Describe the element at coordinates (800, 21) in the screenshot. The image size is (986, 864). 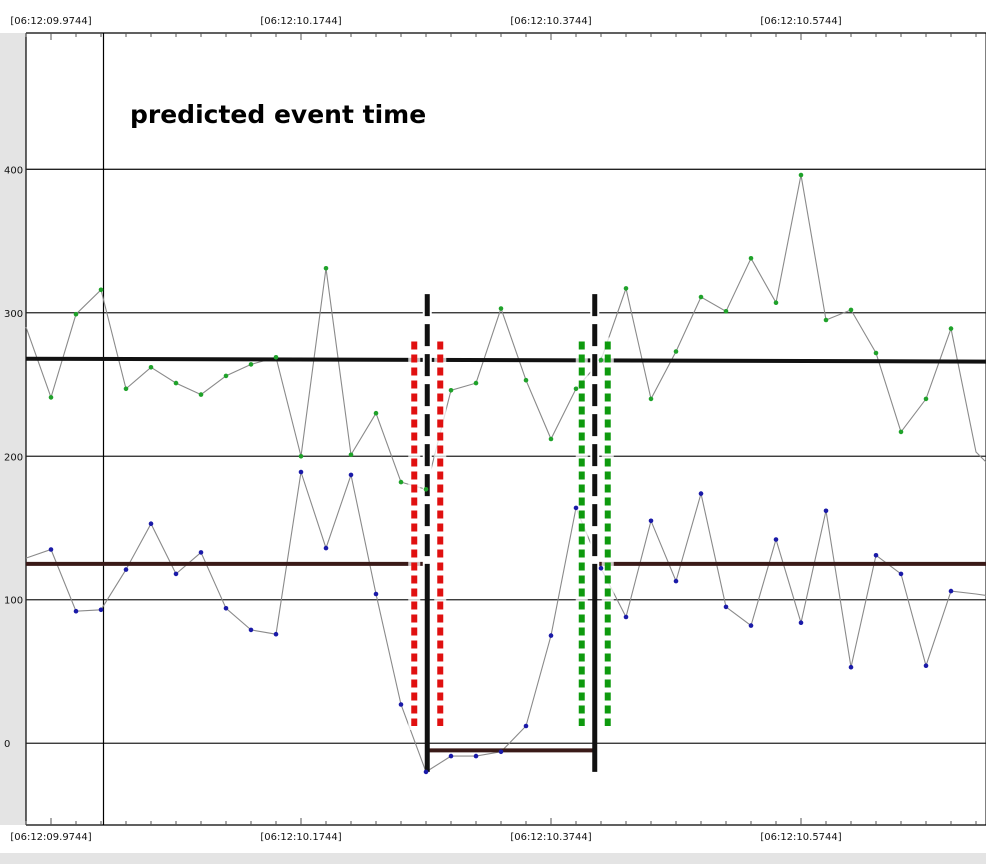
I see `x-tick-label-top: [06:12:10.5744]` at that location.